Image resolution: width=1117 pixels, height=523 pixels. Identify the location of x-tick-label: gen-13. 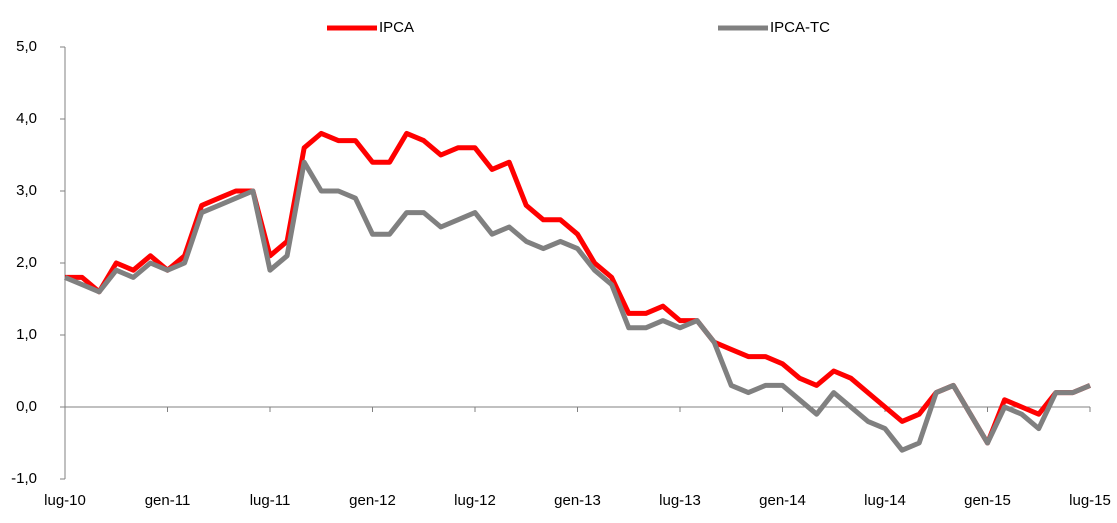
(577, 500).